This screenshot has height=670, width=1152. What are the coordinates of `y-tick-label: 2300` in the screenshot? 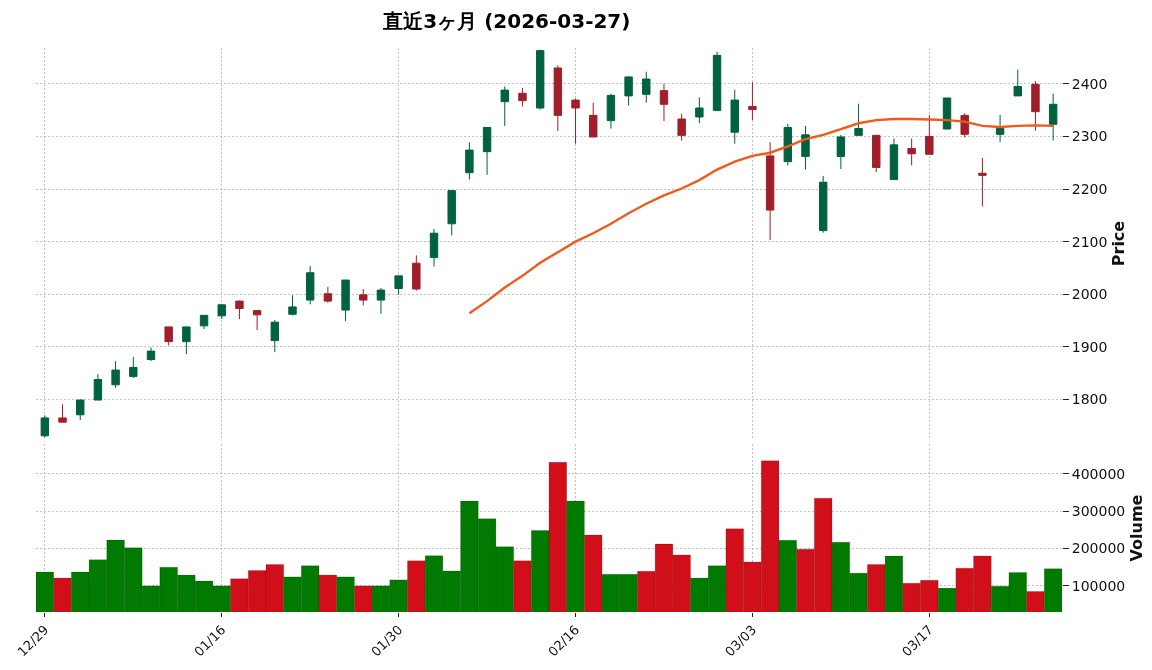 It's located at (1089, 136).